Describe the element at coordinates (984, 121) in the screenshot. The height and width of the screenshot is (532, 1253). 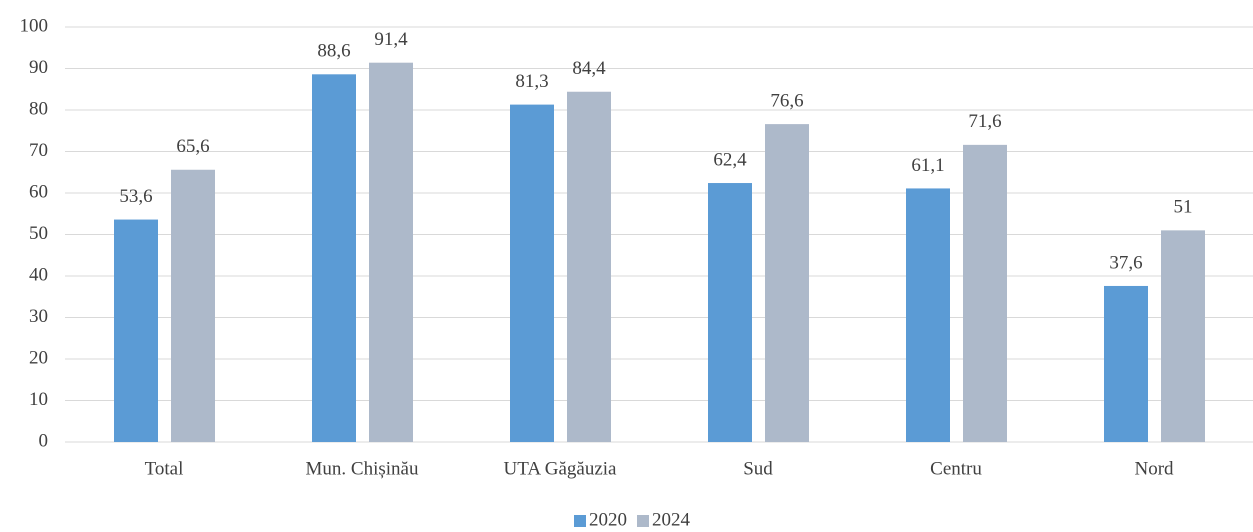
I see `value-label: 71,6` at that location.